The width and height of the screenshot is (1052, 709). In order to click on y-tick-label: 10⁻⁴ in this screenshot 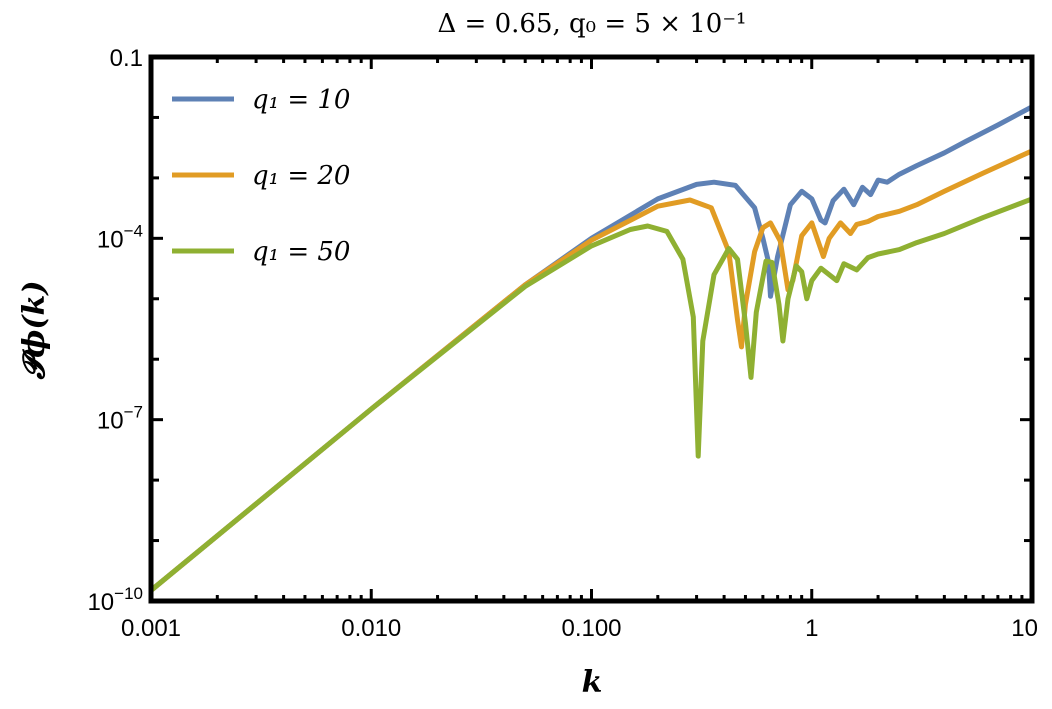, I will do `click(120, 237)`.